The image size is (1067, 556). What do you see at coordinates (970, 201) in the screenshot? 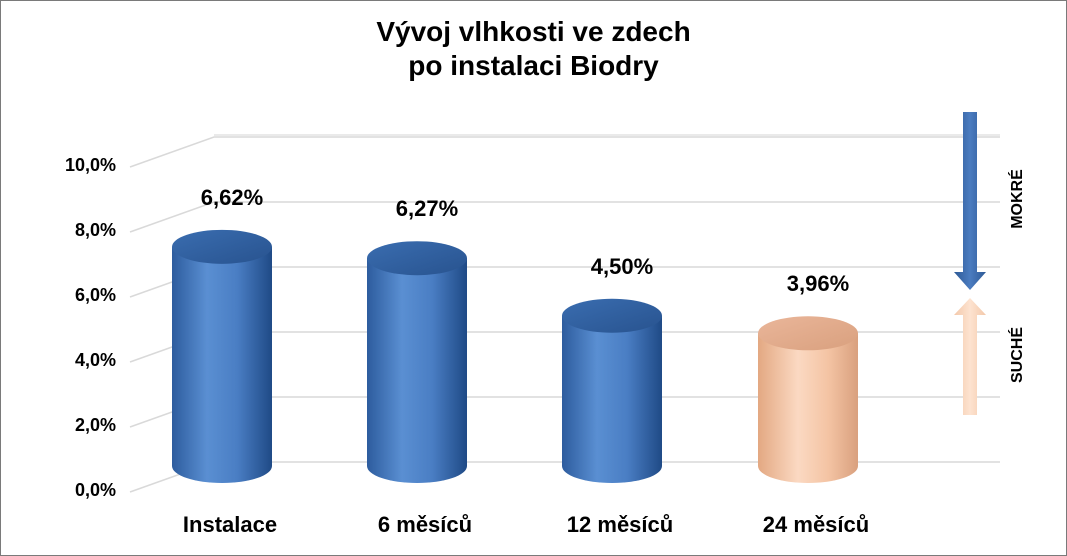
I see `arrow-down-icon` at bounding box center [970, 201].